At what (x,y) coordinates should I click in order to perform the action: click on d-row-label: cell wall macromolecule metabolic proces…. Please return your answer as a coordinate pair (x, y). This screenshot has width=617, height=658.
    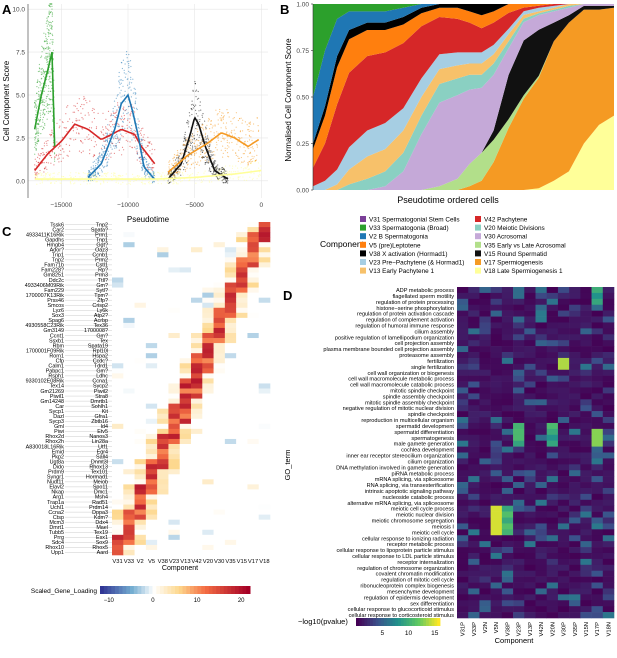
    Looking at the image, I should click on (401, 380).